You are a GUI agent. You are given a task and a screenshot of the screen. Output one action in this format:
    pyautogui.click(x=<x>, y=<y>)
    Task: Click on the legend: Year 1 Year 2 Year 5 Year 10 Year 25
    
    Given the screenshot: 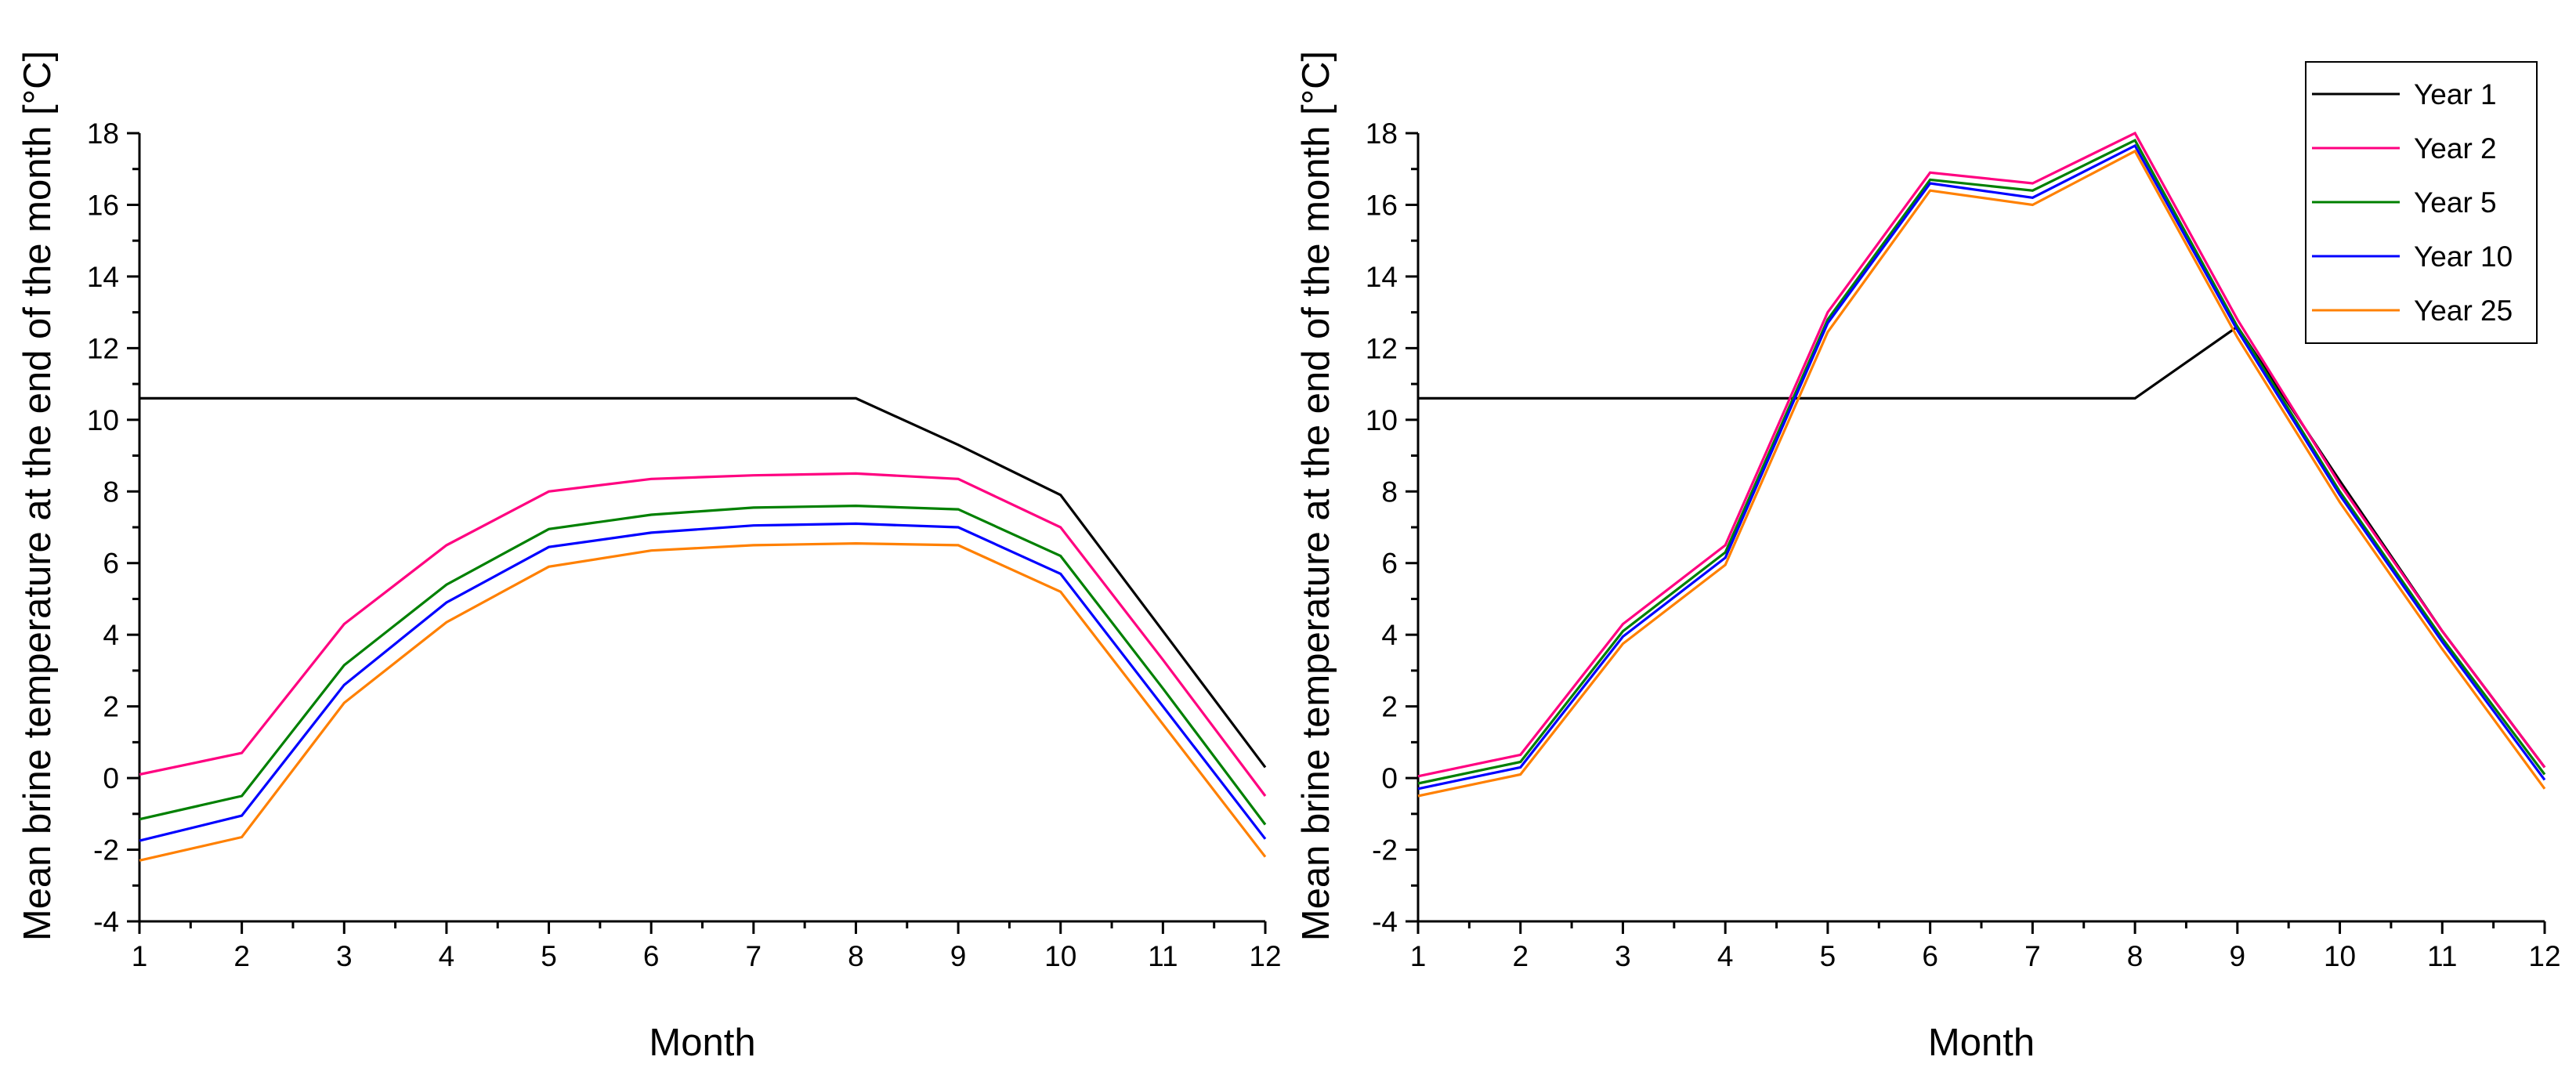 What is the action you would take?
    pyautogui.click(x=2421, y=202)
    